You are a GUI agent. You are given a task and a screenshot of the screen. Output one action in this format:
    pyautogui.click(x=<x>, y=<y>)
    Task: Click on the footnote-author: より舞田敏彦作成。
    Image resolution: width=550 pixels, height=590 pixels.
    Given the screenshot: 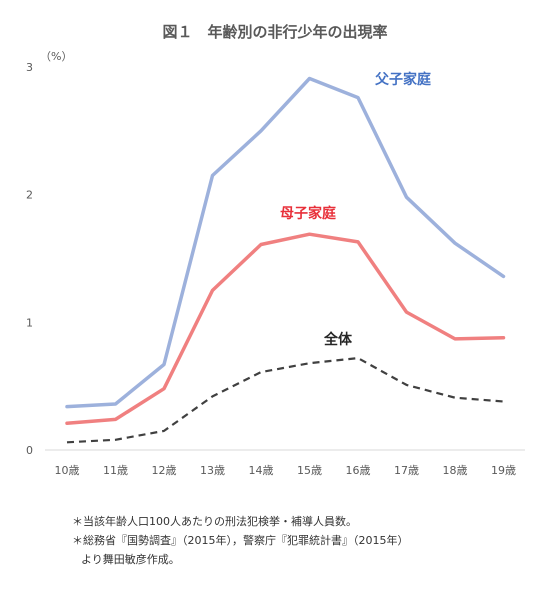 What is the action you would take?
    pyautogui.click(x=130, y=559)
    